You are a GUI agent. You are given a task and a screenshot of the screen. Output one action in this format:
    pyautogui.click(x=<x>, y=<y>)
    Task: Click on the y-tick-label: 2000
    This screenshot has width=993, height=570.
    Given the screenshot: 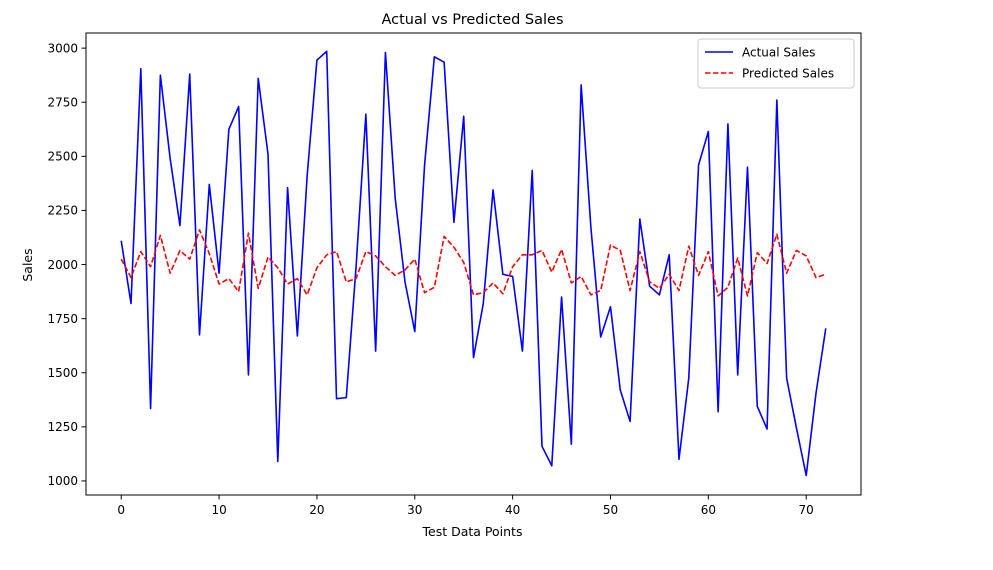 What is the action you would take?
    pyautogui.click(x=62, y=265)
    